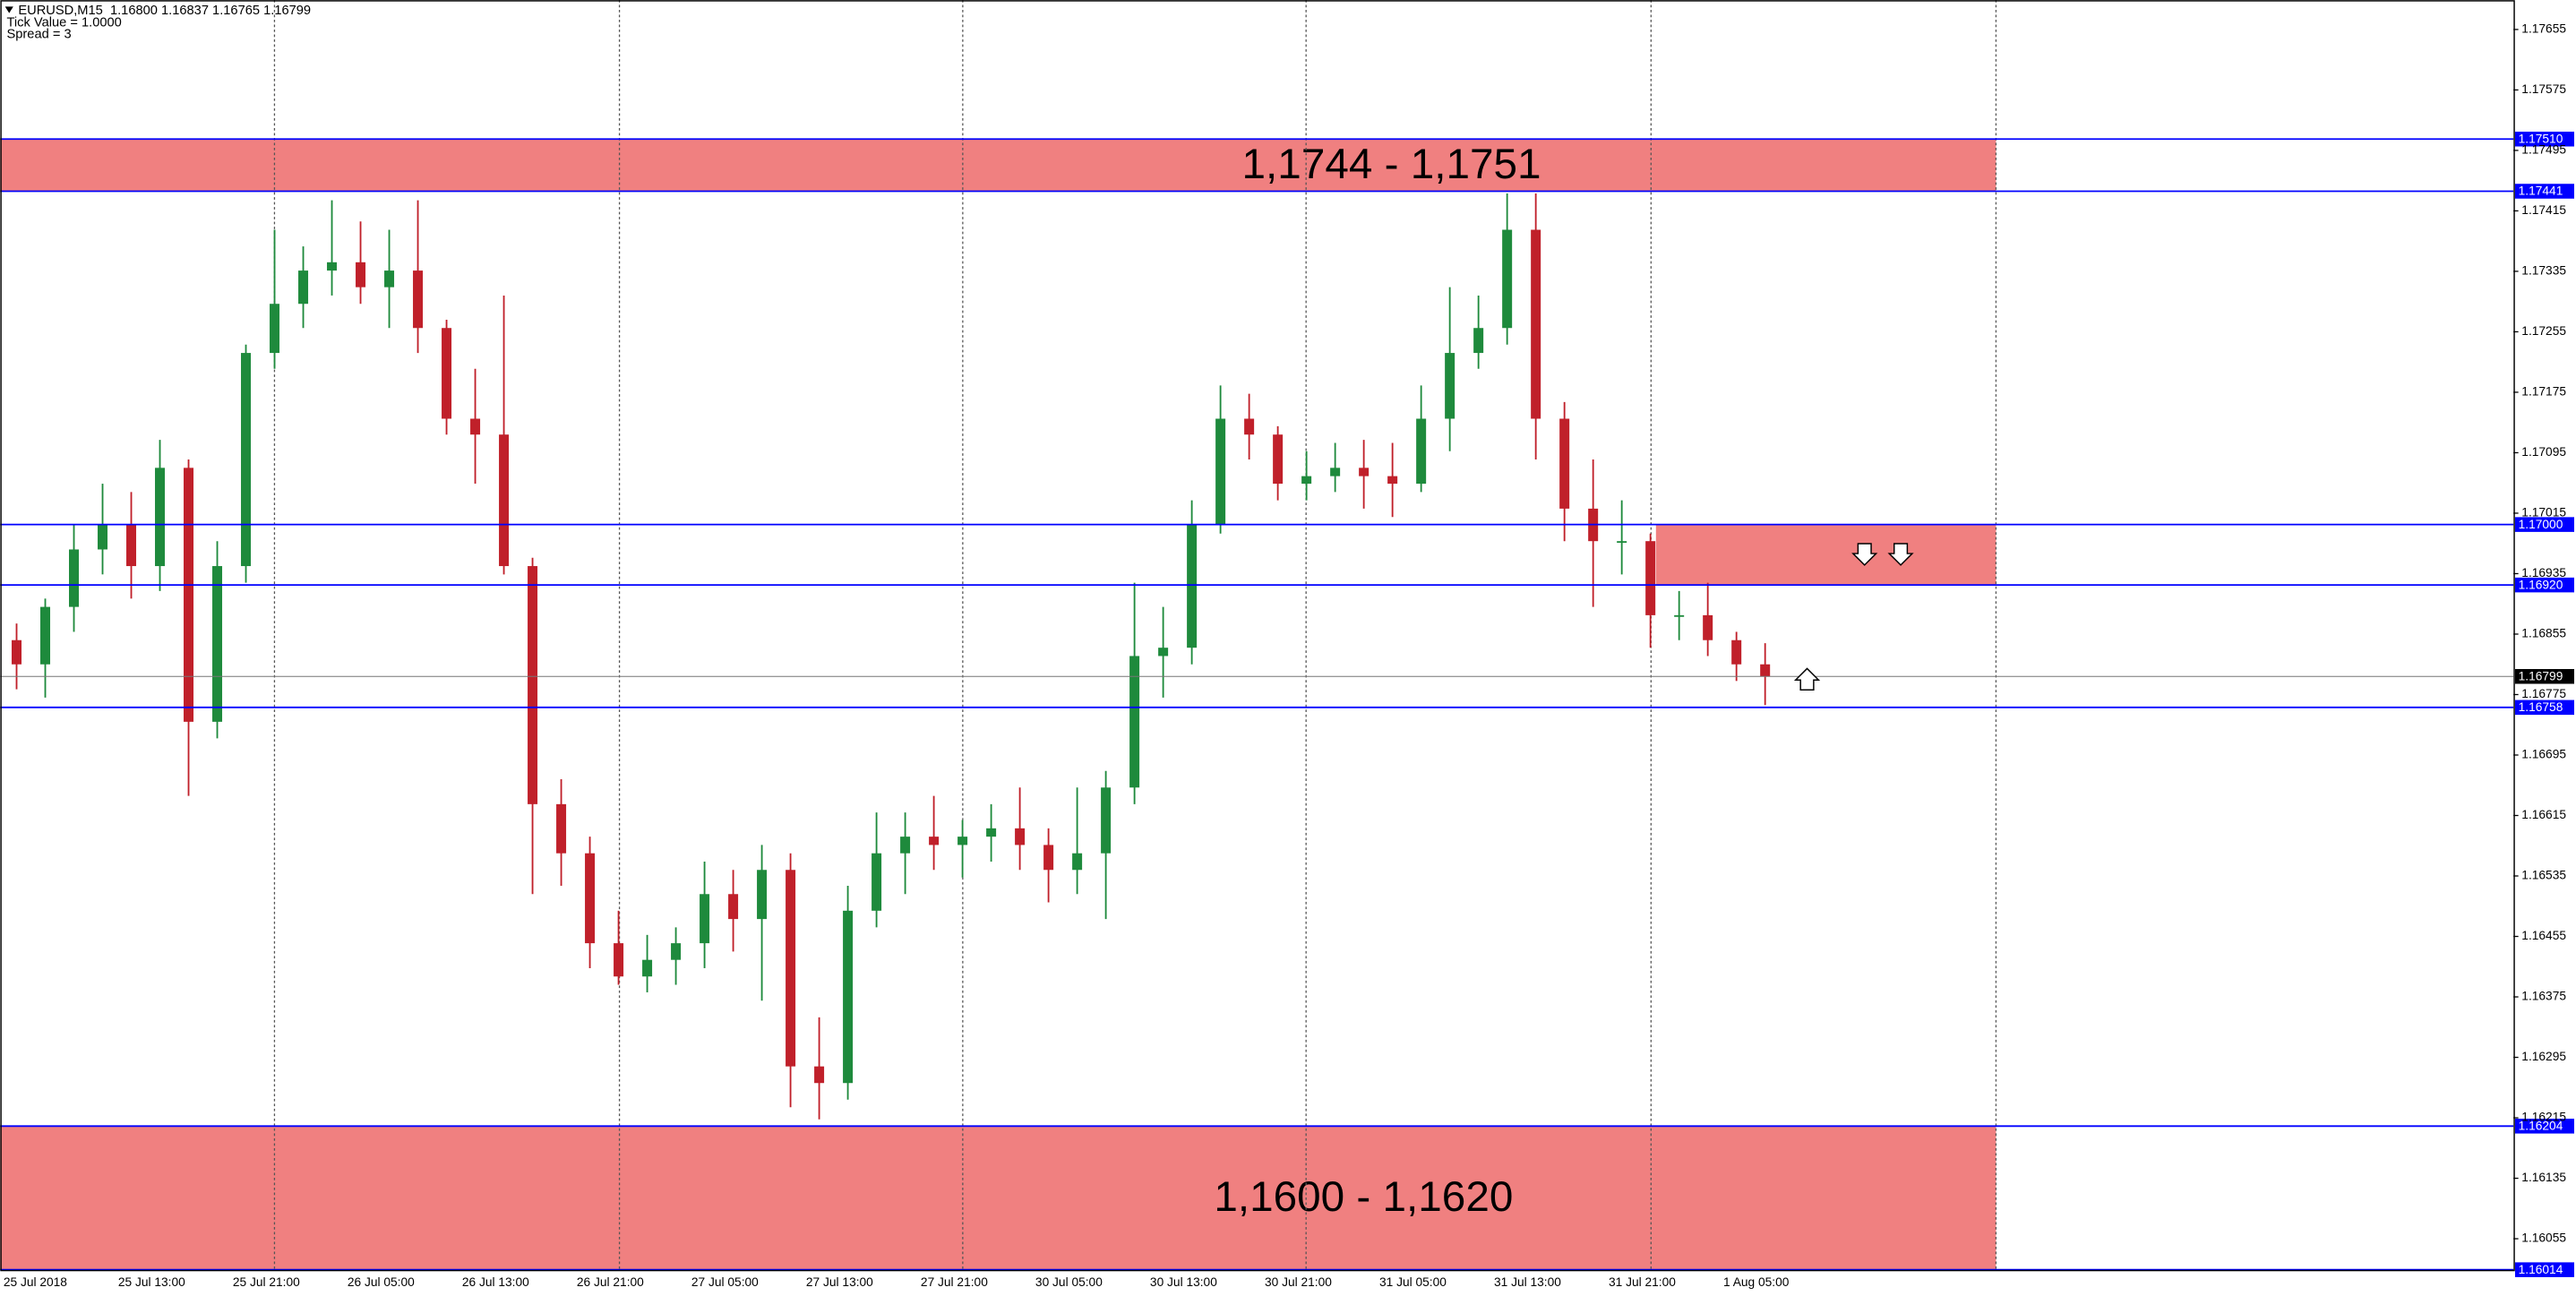 The height and width of the screenshot is (1296, 2576). Describe the element at coordinates (2543, 996) in the screenshot. I see `y-tick-label: 1.16375` at that location.